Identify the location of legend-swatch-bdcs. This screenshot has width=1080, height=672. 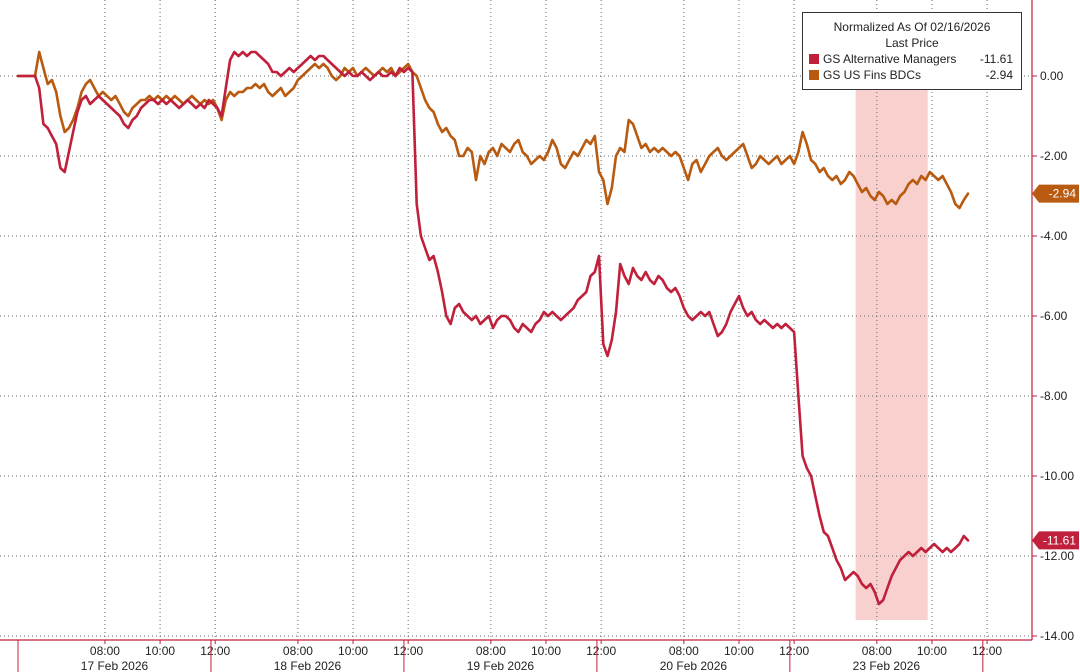
(814, 75).